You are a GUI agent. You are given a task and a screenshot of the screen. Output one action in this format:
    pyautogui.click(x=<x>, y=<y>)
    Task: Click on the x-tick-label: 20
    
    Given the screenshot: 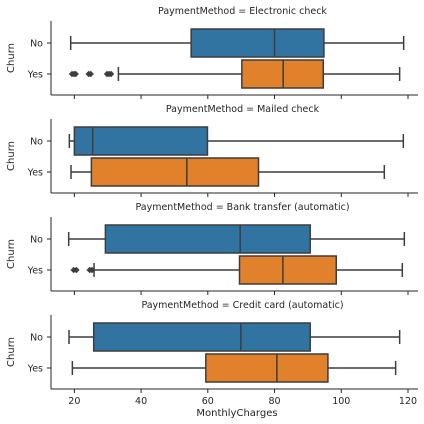 What is the action you would take?
    pyautogui.click(x=74, y=401)
    